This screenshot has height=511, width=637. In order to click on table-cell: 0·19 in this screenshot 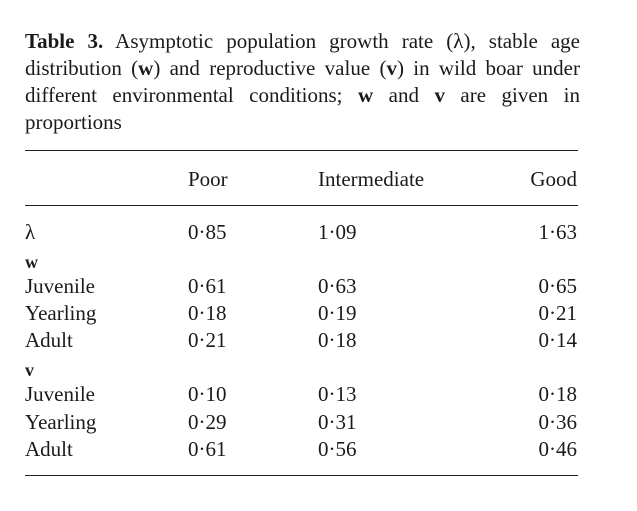, I will do `click(337, 313)`.